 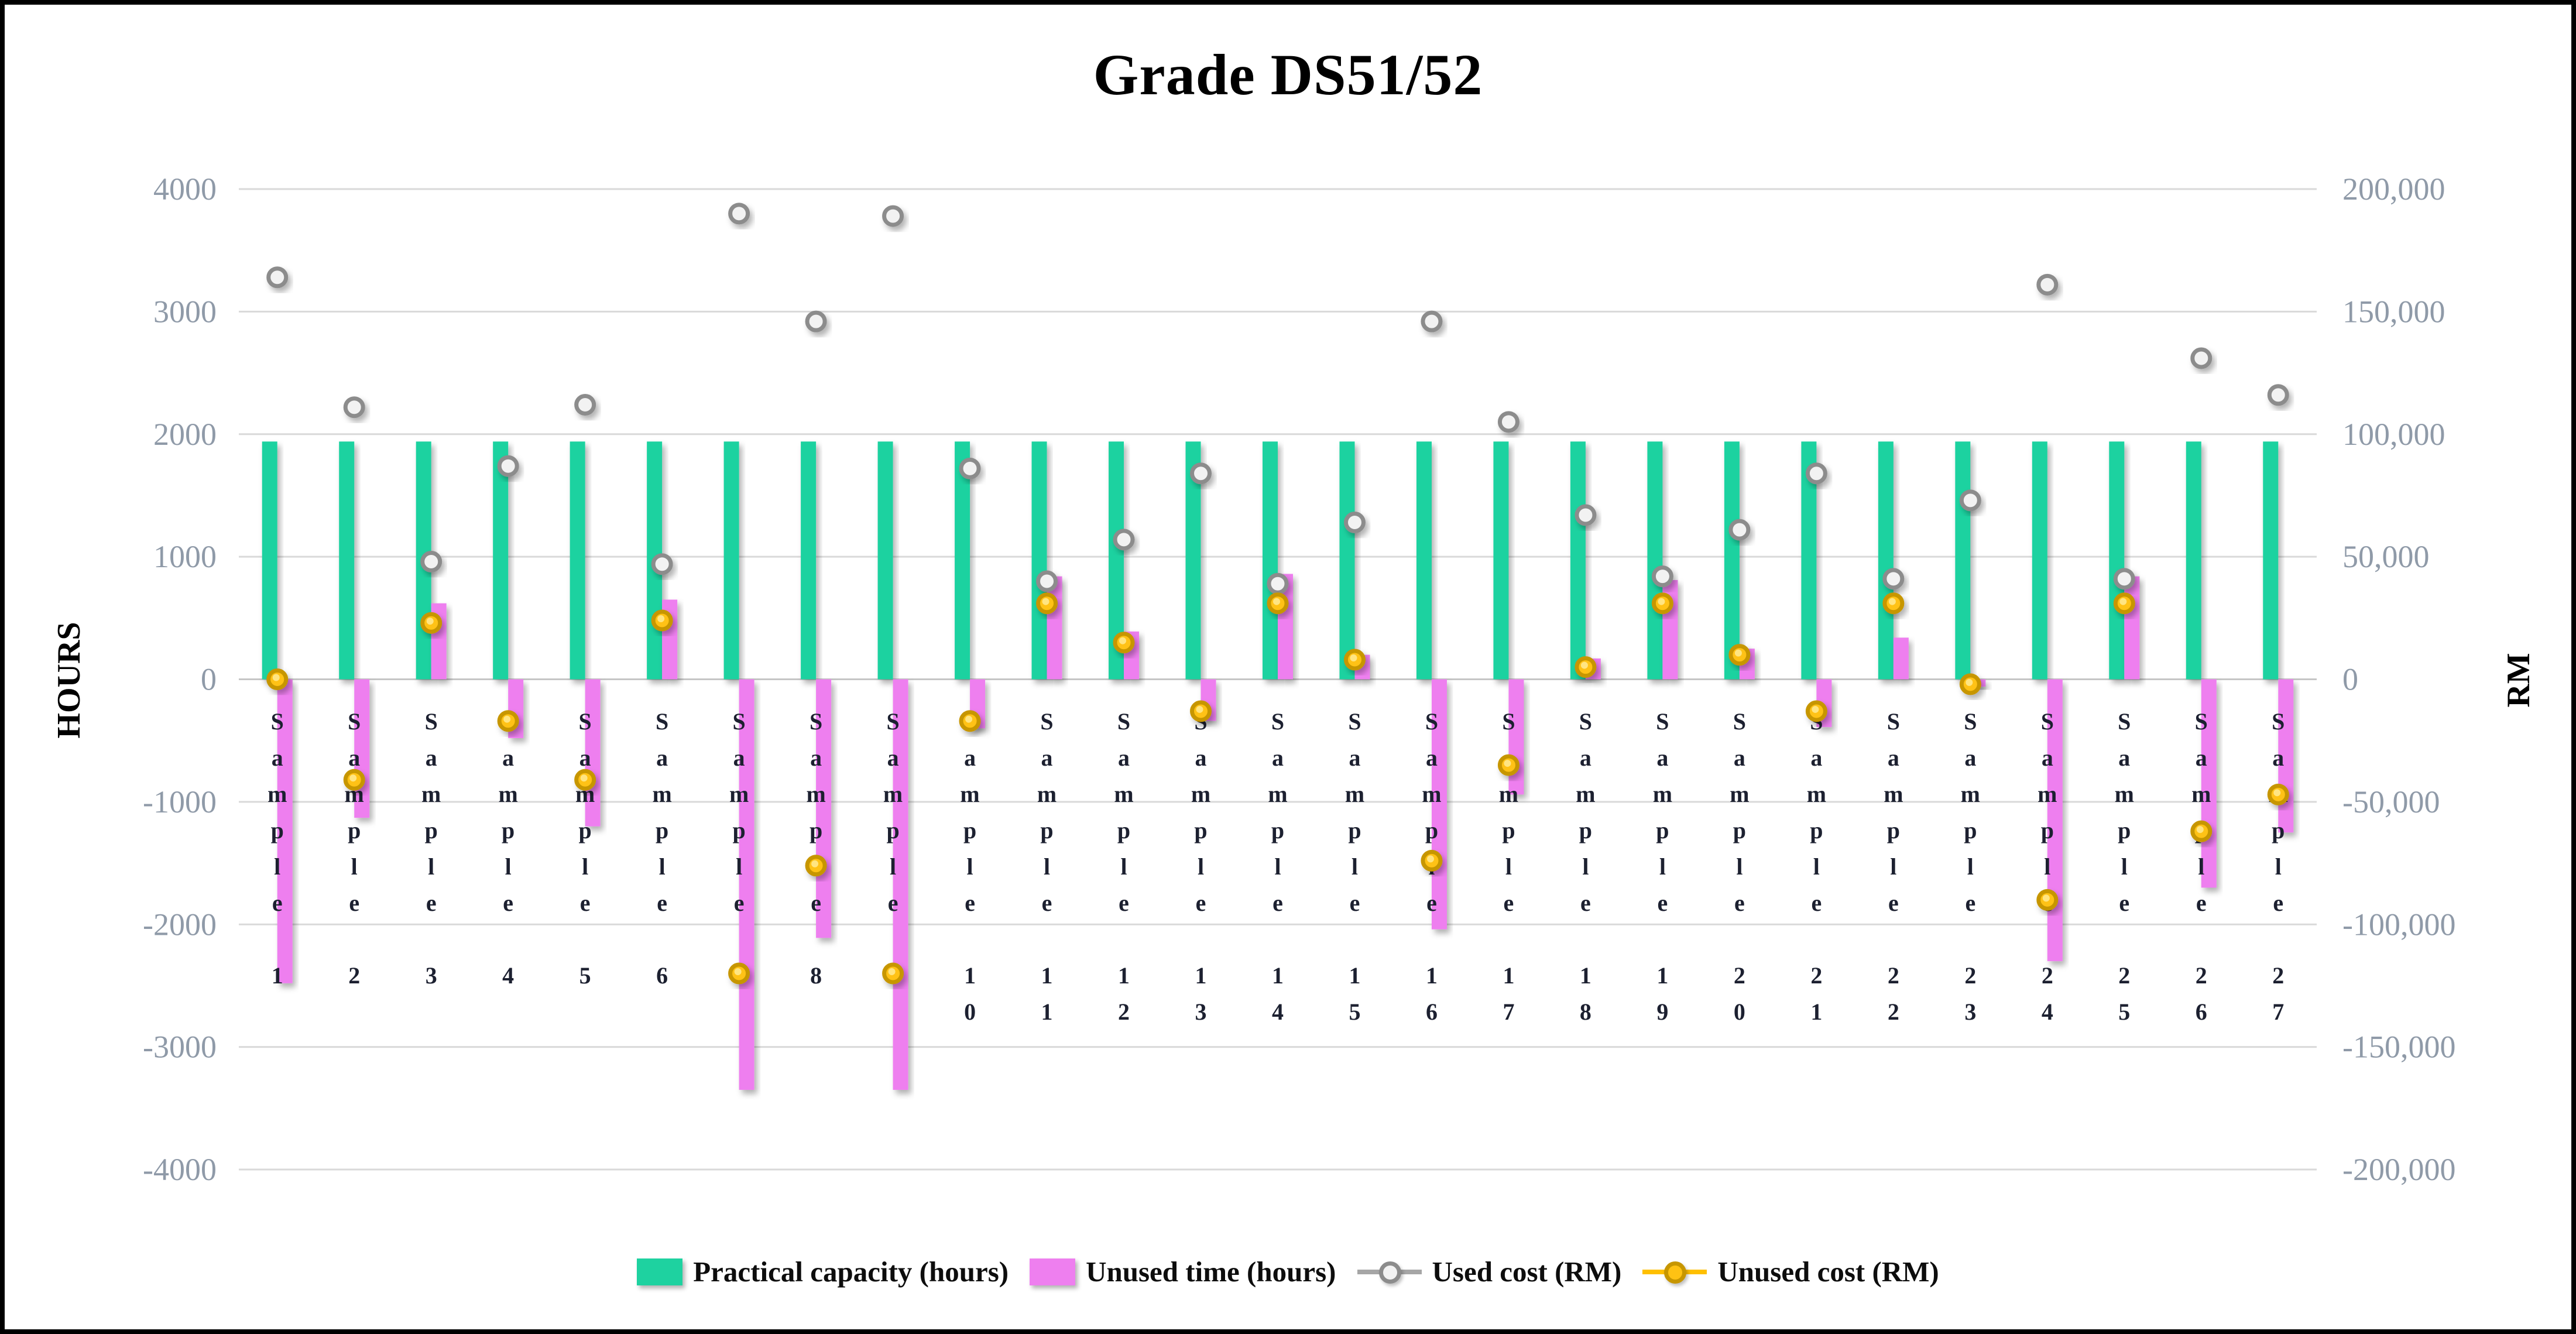 I want to click on category-label: 5, so click(x=585, y=976).